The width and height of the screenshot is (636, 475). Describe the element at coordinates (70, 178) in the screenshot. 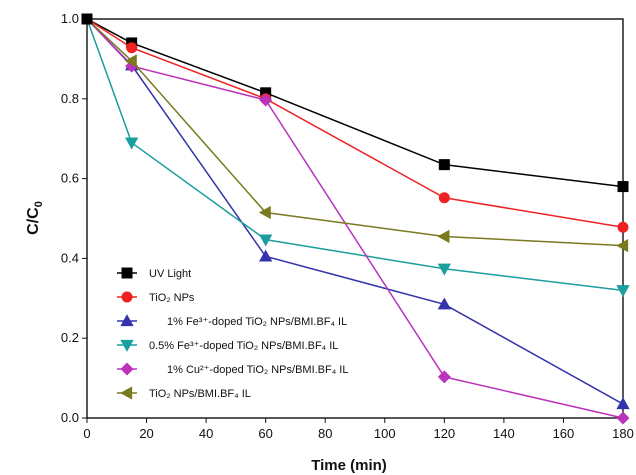

I see `y-tick-label: 0.6` at that location.